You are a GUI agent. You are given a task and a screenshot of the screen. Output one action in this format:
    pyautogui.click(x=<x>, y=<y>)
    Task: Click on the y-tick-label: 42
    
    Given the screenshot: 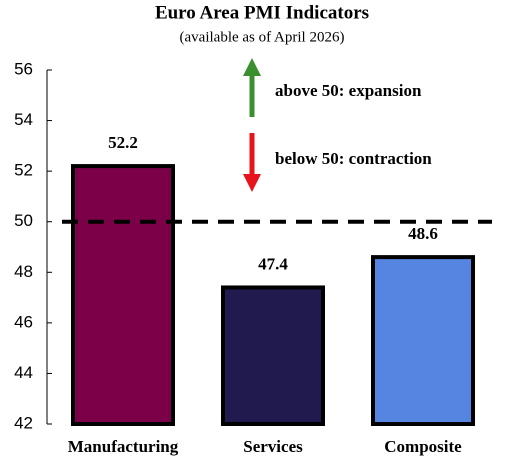 What is the action you would take?
    pyautogui.click(x=23, y=422)
    